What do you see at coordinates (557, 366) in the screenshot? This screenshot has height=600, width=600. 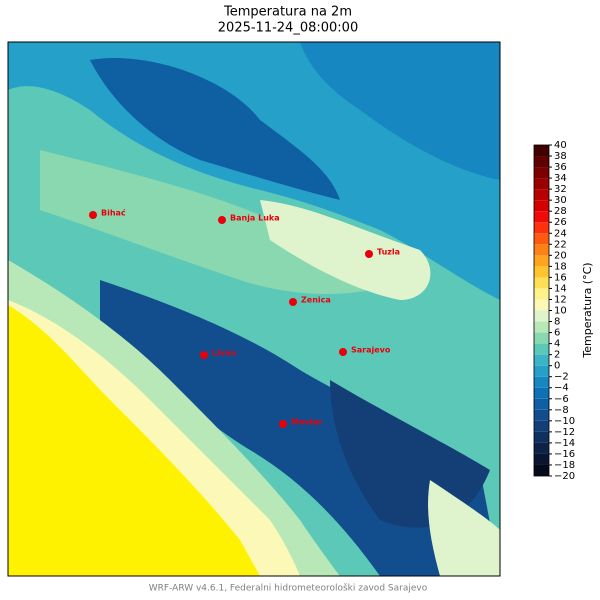 I see `colorbar-tick-label: 0` at bounding box center [557, 366].